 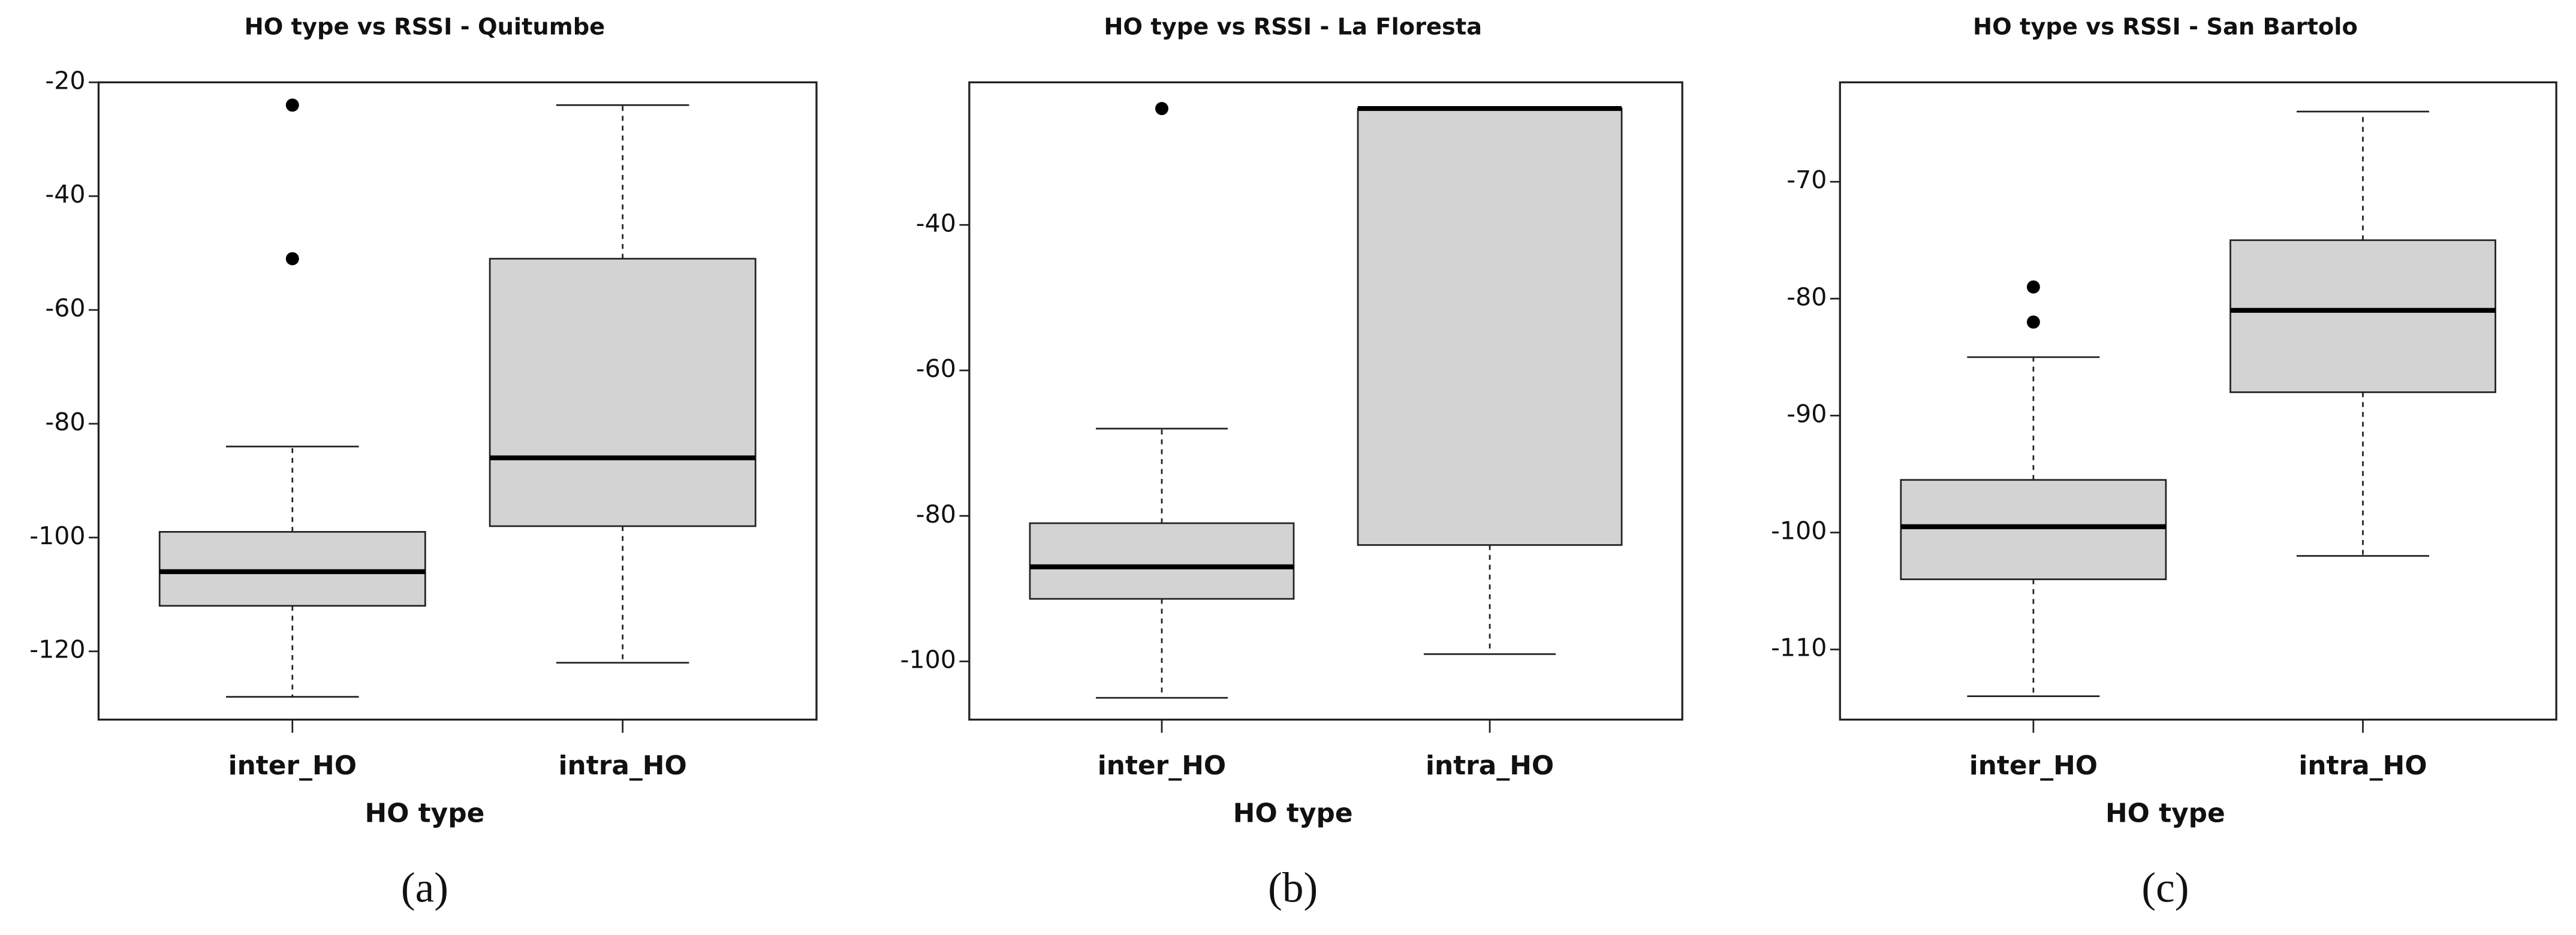 I want to click on chart-title: HO type vs RSSI - Quitumbe, so click(x=425, y=26).